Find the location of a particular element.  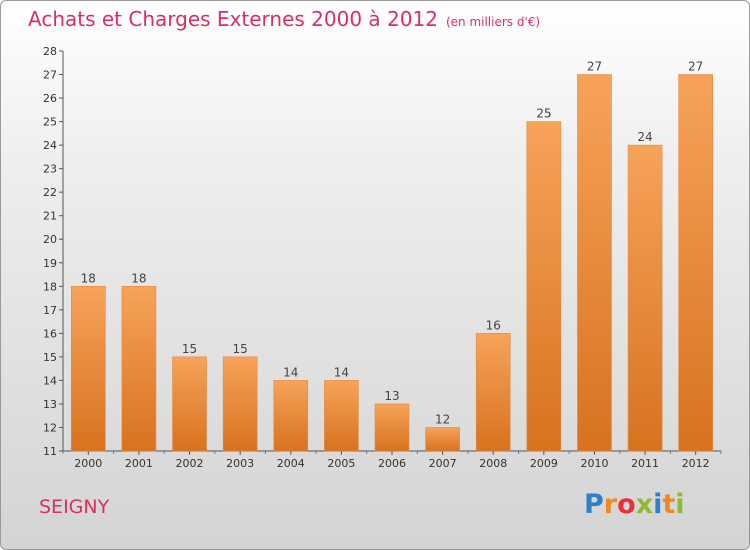

place-name: SEIGNY is located at coordinates (74, 507).